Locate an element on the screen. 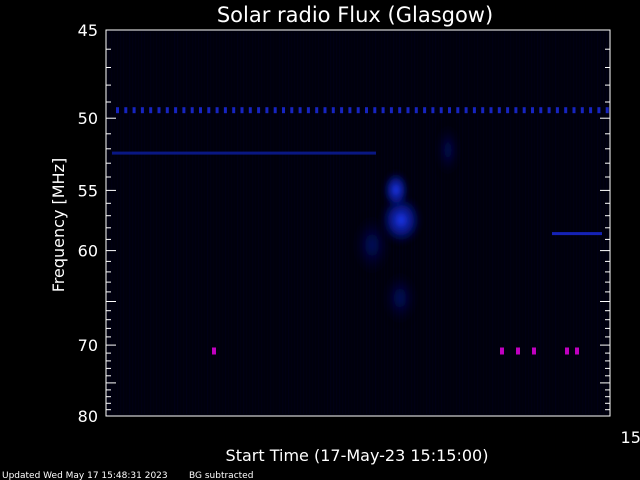  x-axis-label: Start Time (17-May-23 15:15:00) is located at coordinates (357, 455).